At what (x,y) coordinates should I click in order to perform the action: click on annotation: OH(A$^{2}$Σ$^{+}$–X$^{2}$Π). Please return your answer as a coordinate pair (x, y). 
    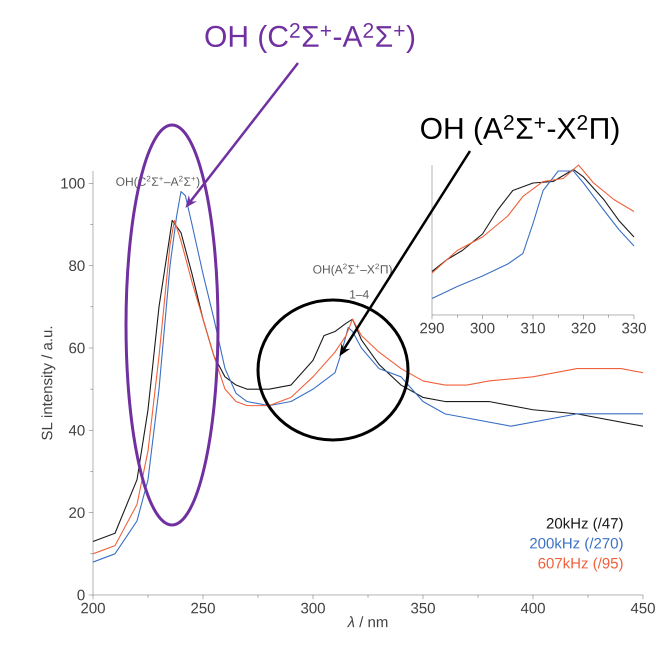
    Looking at the image, I should click on (352, 270).